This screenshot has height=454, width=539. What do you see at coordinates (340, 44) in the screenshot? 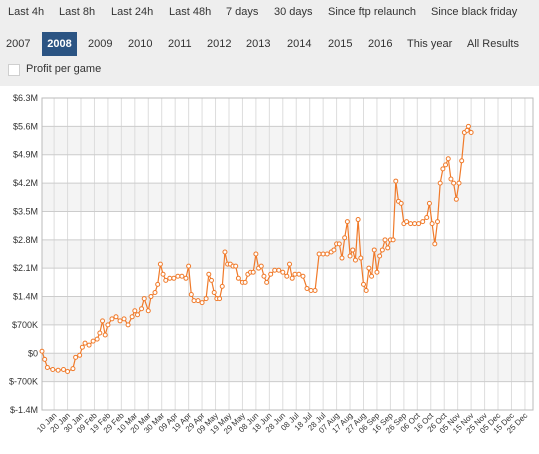
I see `year-tab-2015: 2015` at bounding box center [340, 44].